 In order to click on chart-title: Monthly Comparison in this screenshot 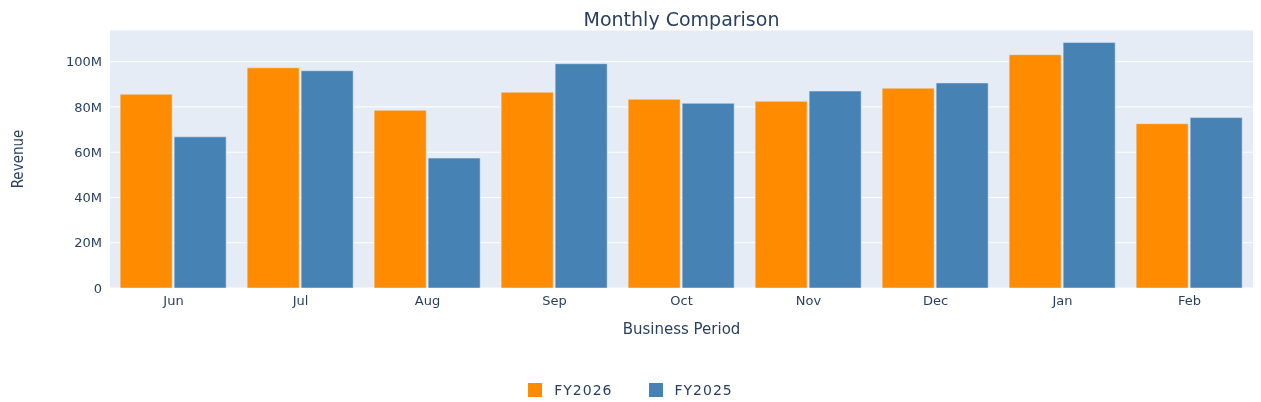, I will do `click(681, 19)`.